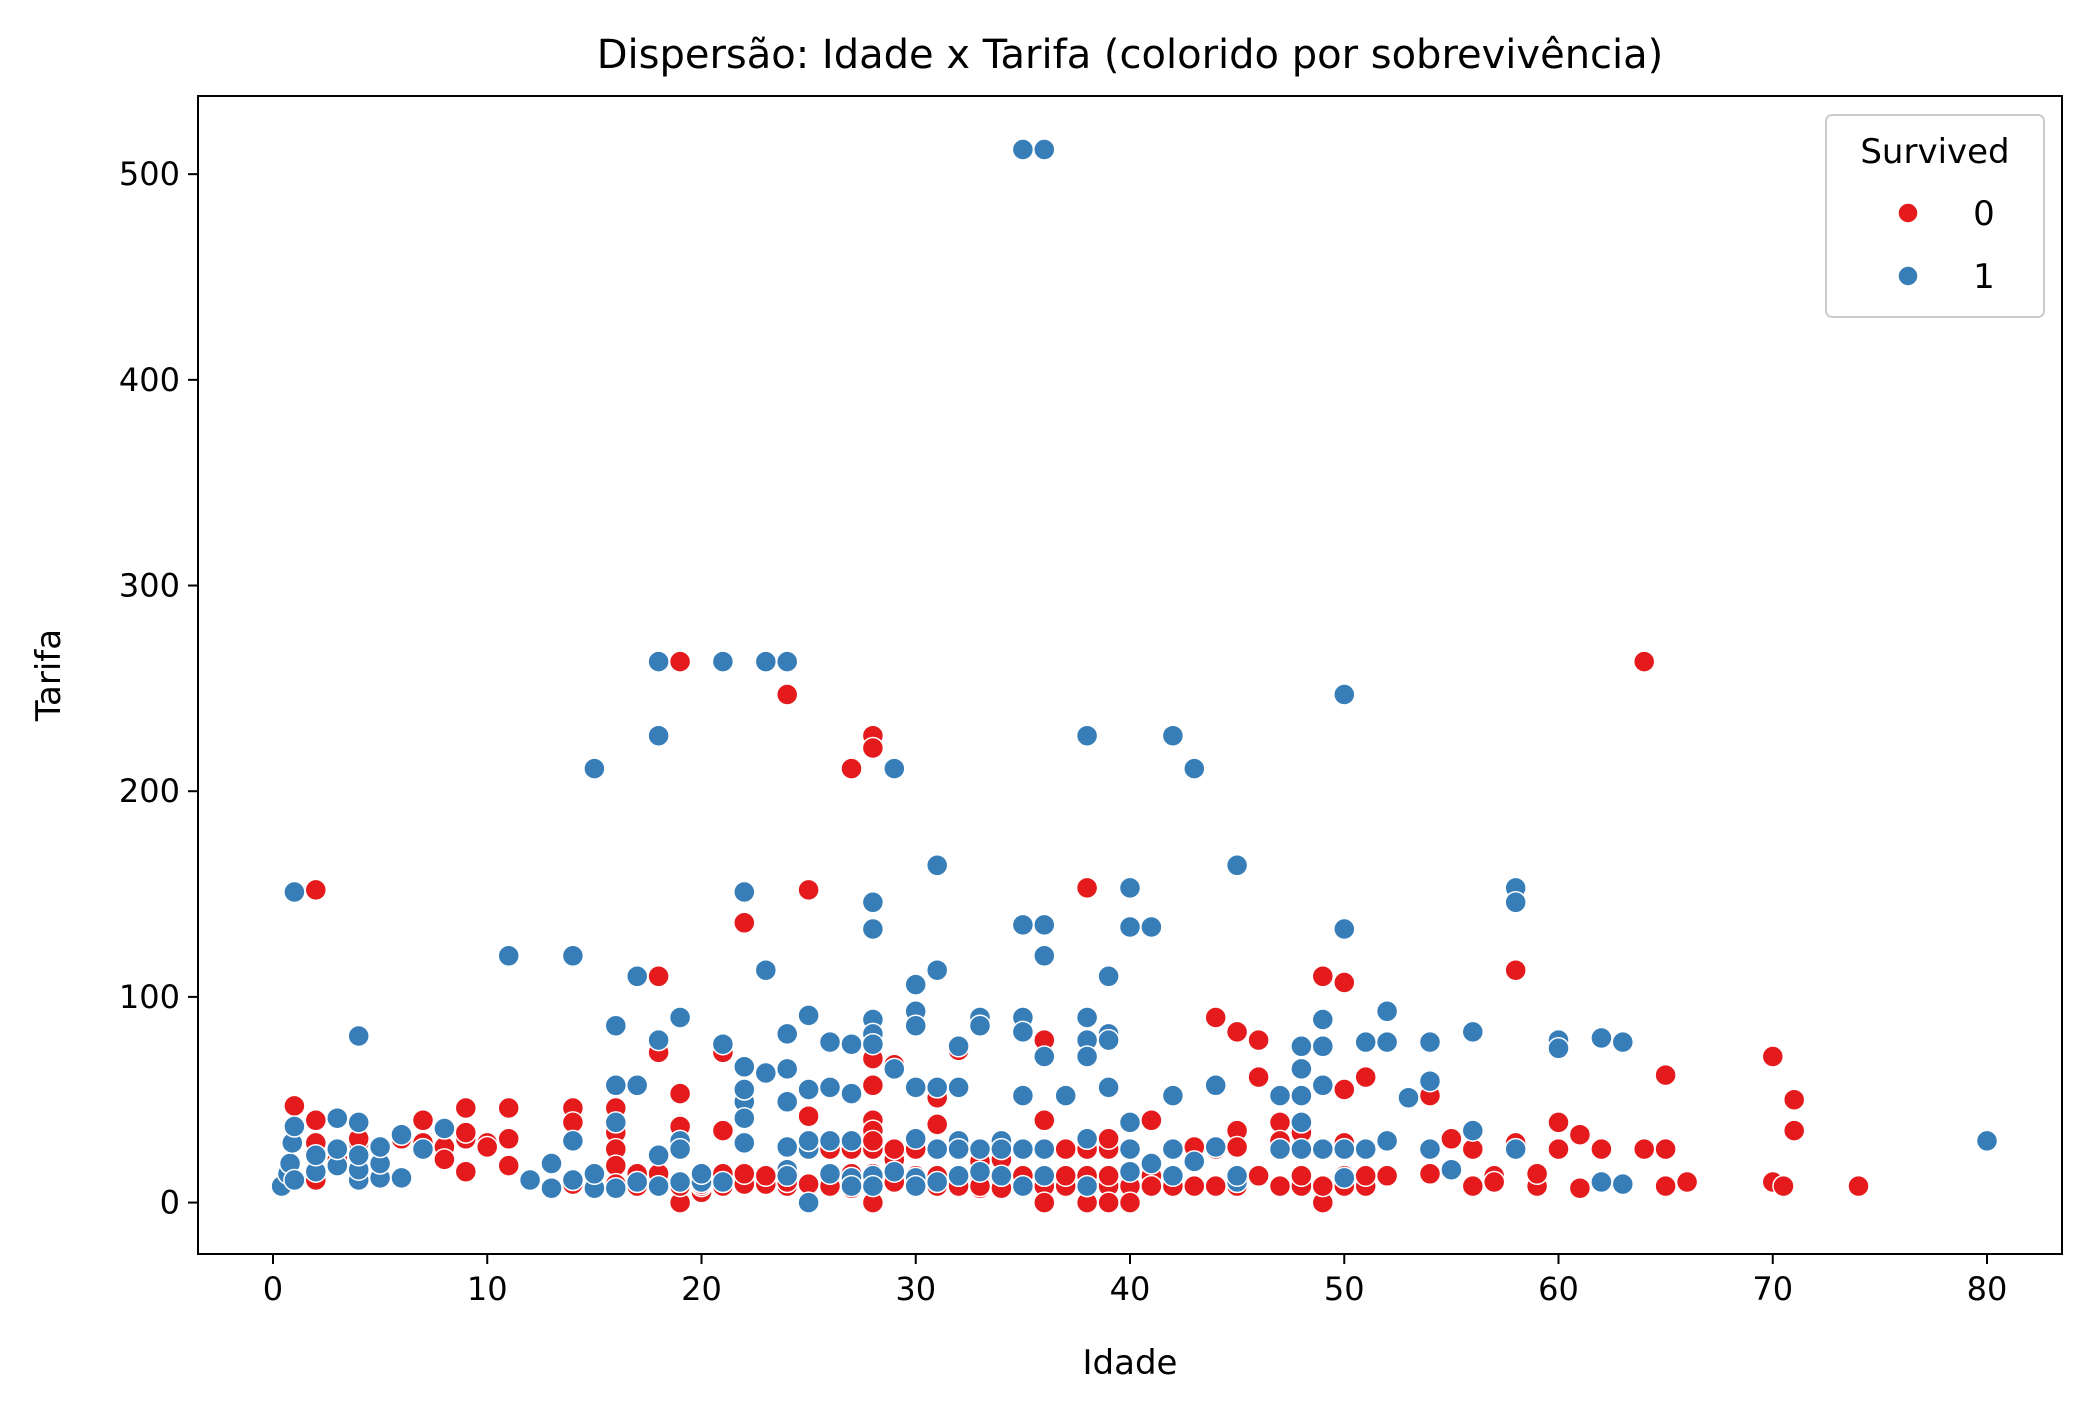 The height and width of the screenshot is (1413, 2087). I want to click on y-tick-label: 200, so click(149, 791).